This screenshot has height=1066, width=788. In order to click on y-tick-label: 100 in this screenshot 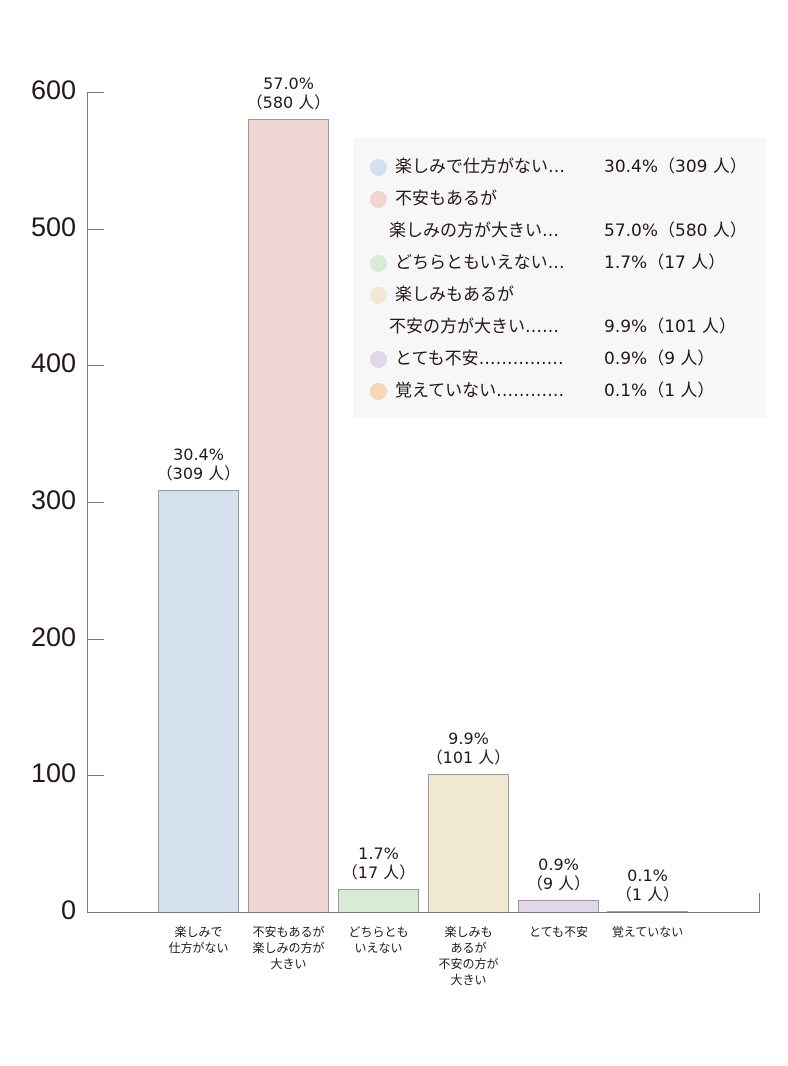, I will do `click(53, 773)`.